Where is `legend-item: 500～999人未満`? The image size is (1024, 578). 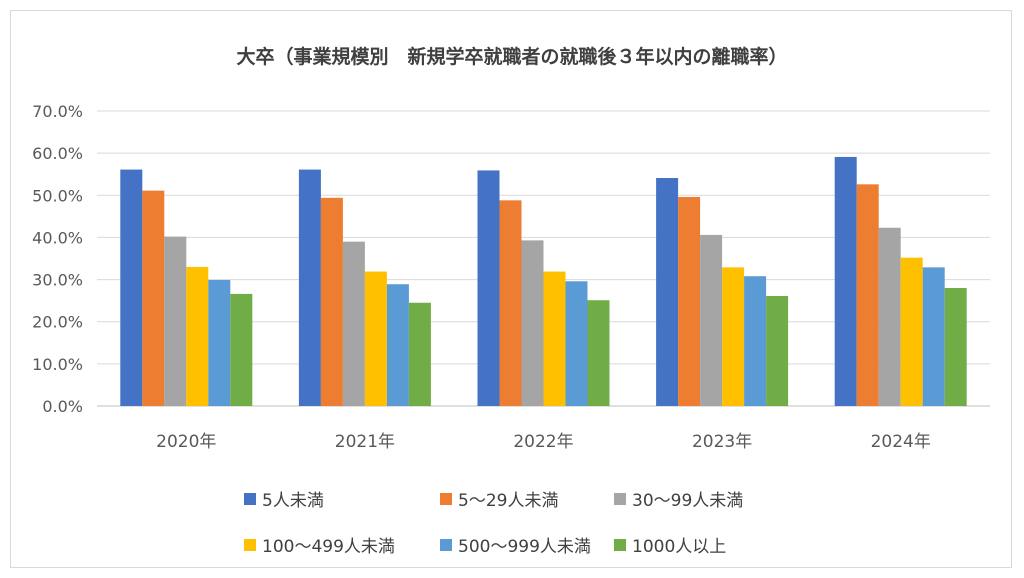
legend-item: 500～999人未満 is located at coordinates (515, 544).